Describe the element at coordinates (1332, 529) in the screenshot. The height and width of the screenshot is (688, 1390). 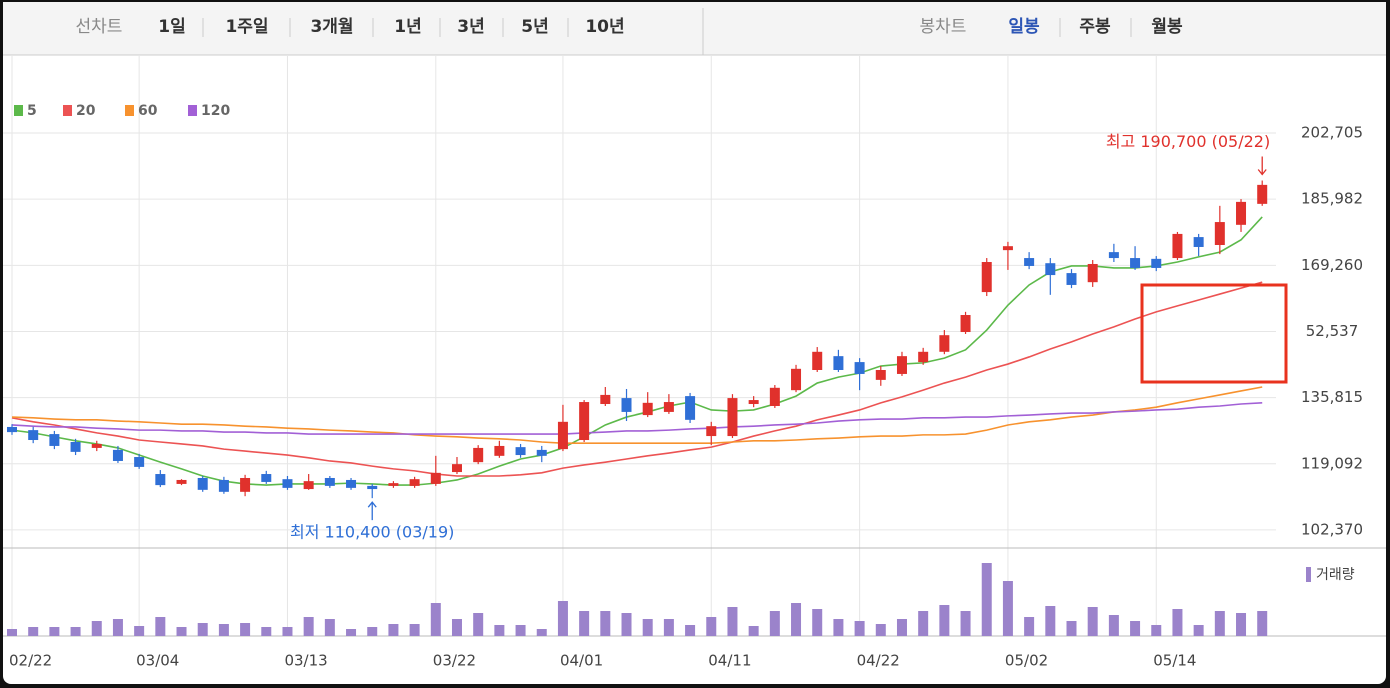
I see `y-tick-label: 102,370` at that location.